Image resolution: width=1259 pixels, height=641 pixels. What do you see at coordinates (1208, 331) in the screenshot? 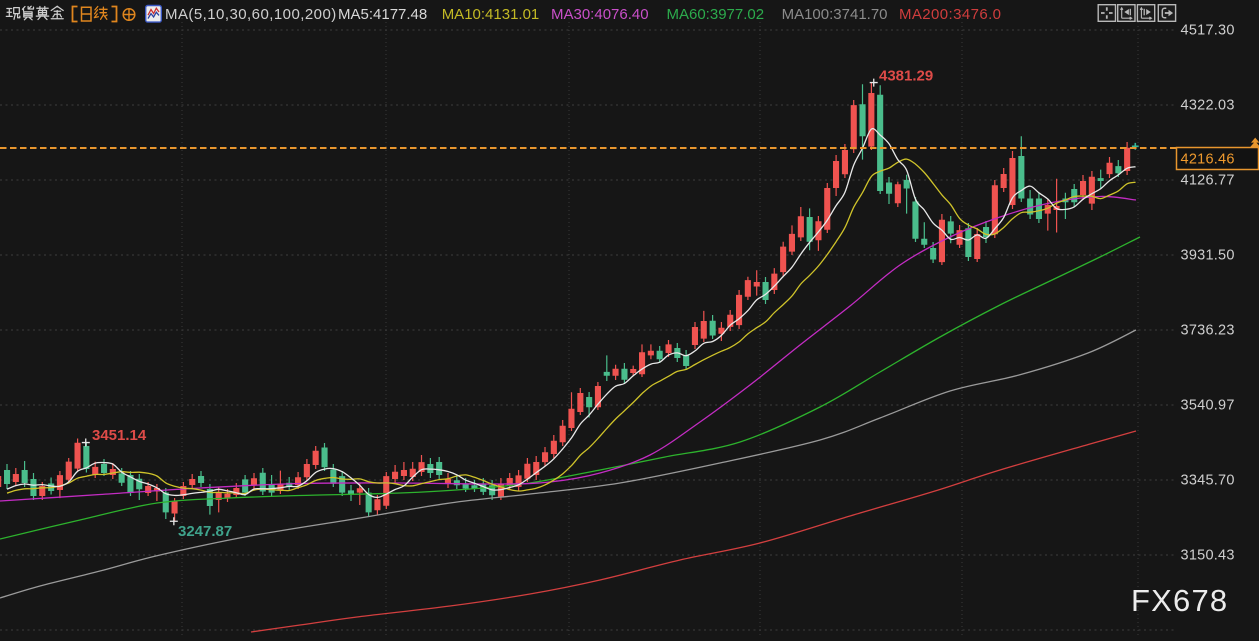
I see `svg-text: 3736.23` at bounding box center [1208, 331].